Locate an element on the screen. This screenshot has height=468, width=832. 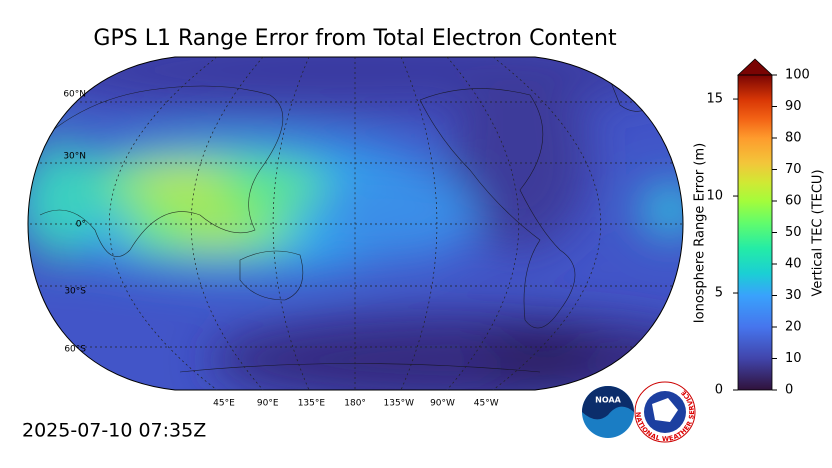
tick-label: 60 is located at coordinates (793, 201).